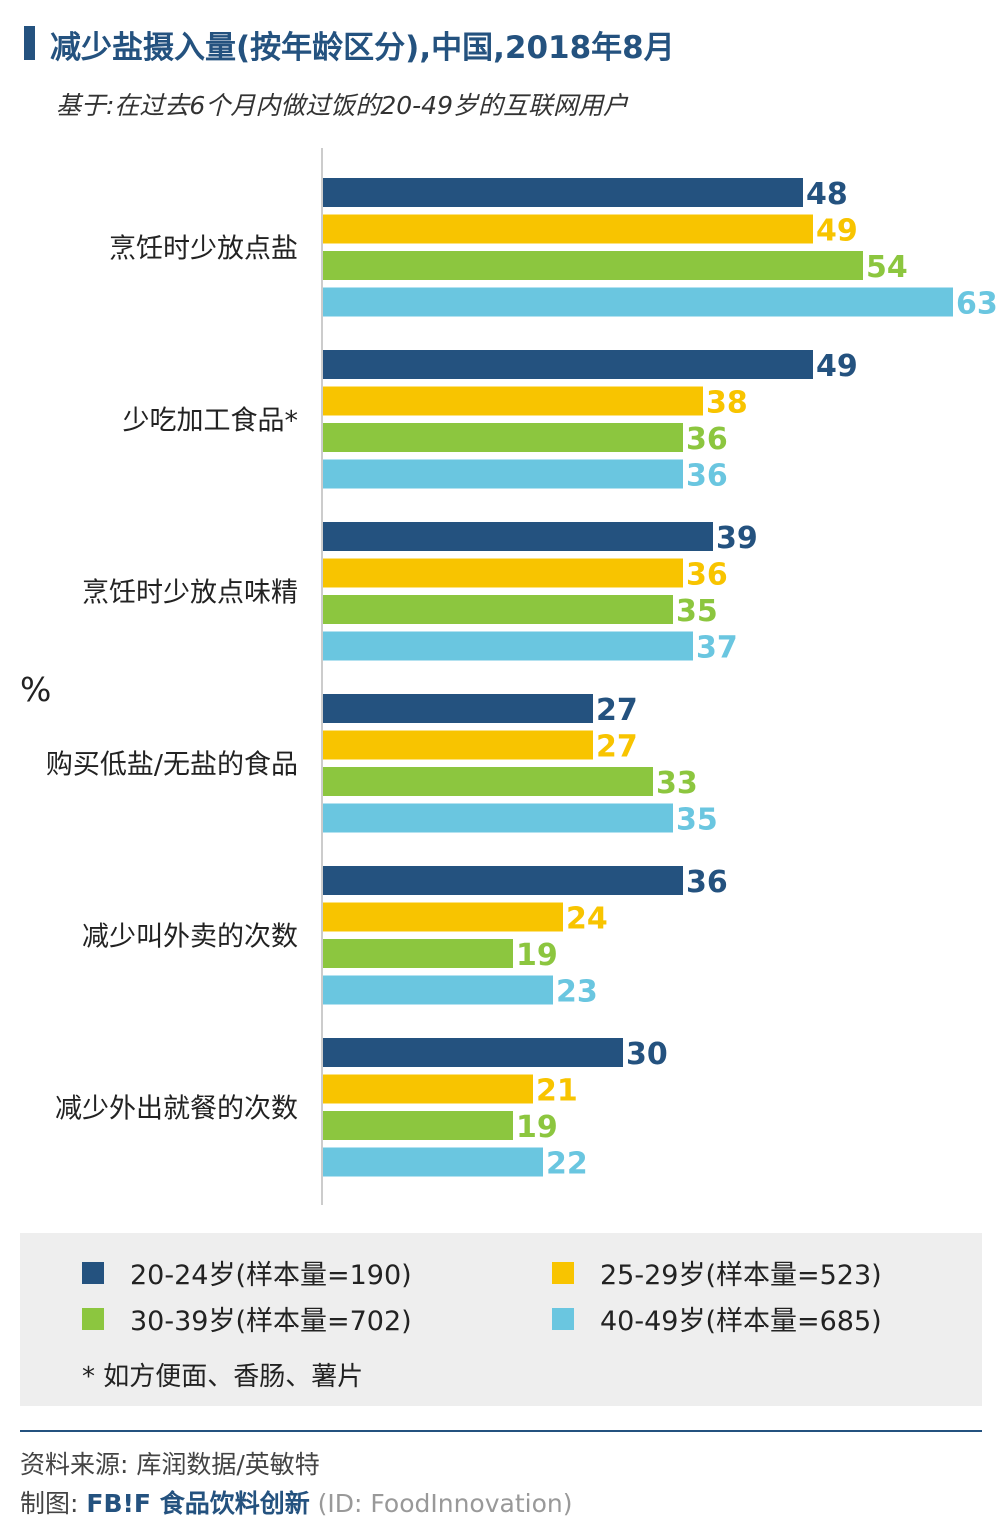 The width and height of the screenshot is (999, 1530). Describe the element at coordinates (29, 43) in the screenshot. I see `title-accent-bar` at that location.